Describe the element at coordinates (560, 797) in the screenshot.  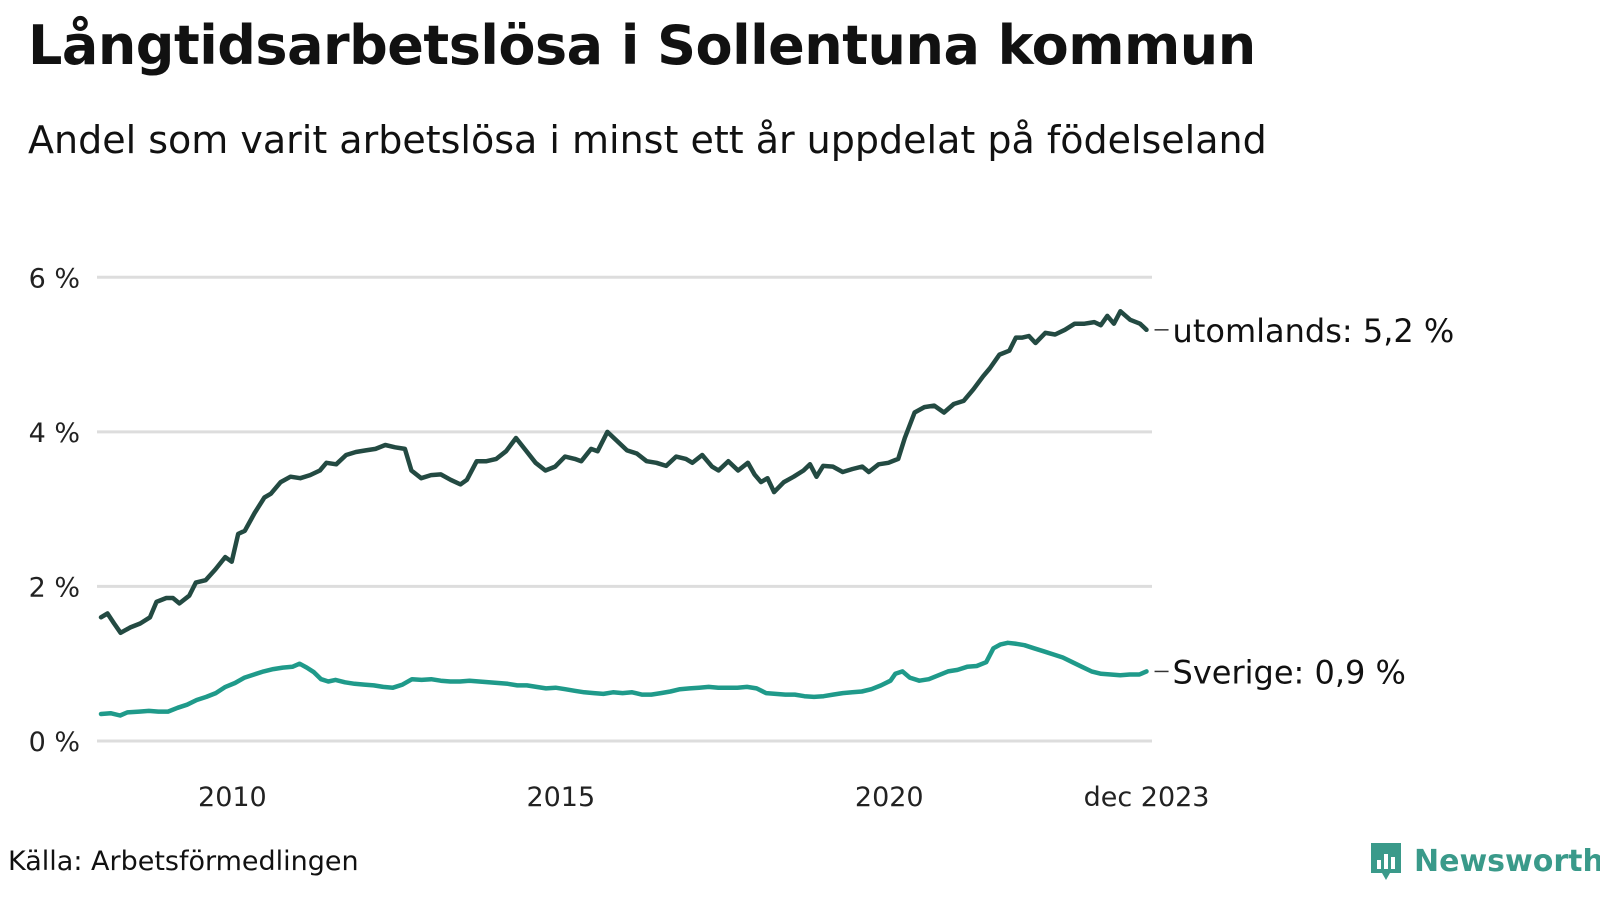
I see `x-tick-label: 2015` at that location.